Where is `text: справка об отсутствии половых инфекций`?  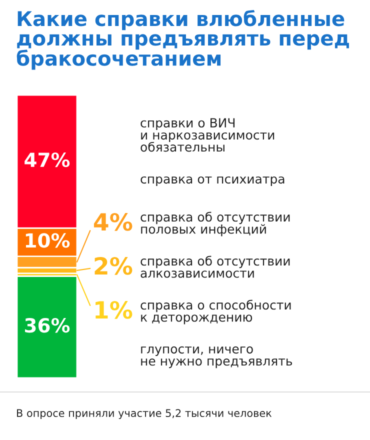 text: справка об отсутствии половых инфекций is located at coordinates (215, 224).